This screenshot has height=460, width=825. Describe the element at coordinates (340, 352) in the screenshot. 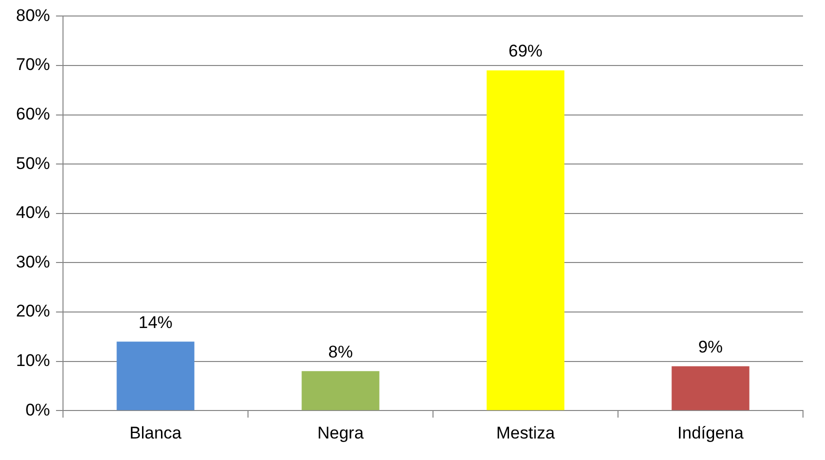

I see `data-label: 8%` at that location.